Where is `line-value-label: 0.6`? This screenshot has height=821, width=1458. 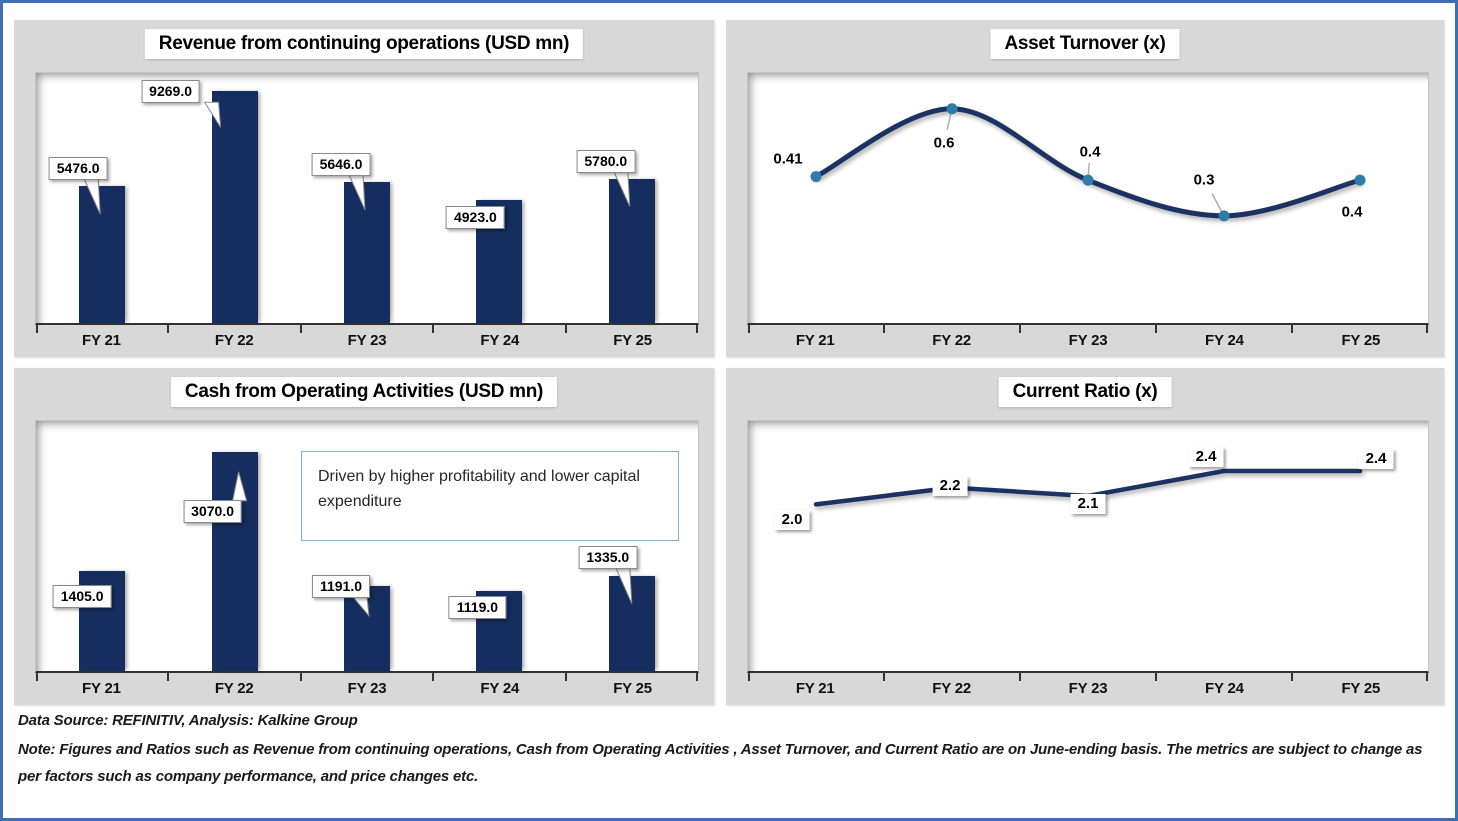 line-value-label: 0.6 is located at coordinates (944, 143).